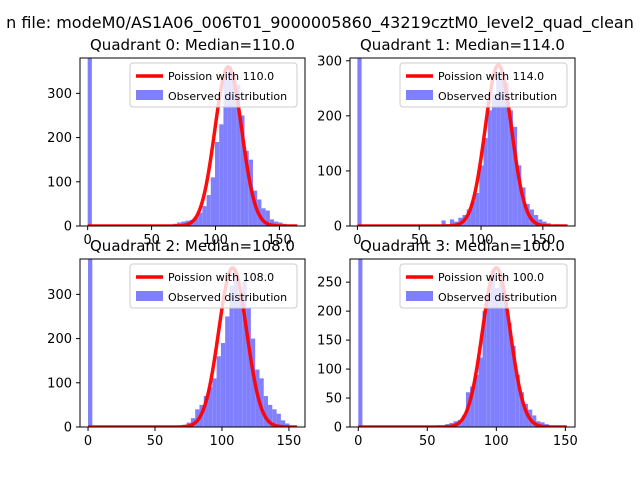 Image resolution: width=640 pixels, height=484 pixels. I want to click on legend-entry-poisson: Poission with 114.0, so click(491, 76).